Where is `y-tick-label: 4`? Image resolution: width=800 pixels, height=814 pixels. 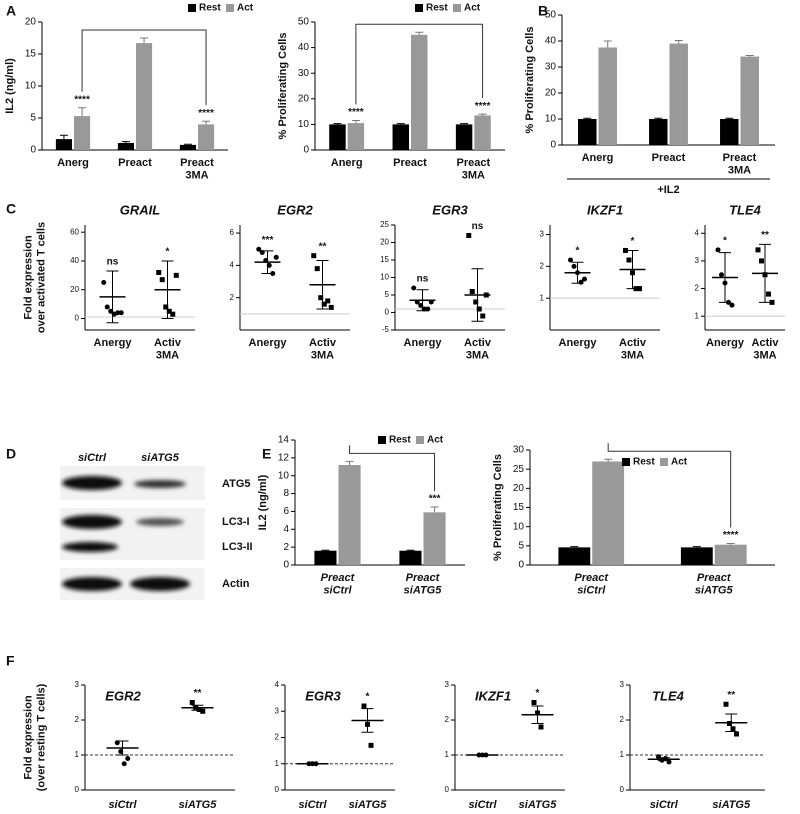 y-tick-label: 4 is located at coordinates (286, 529).